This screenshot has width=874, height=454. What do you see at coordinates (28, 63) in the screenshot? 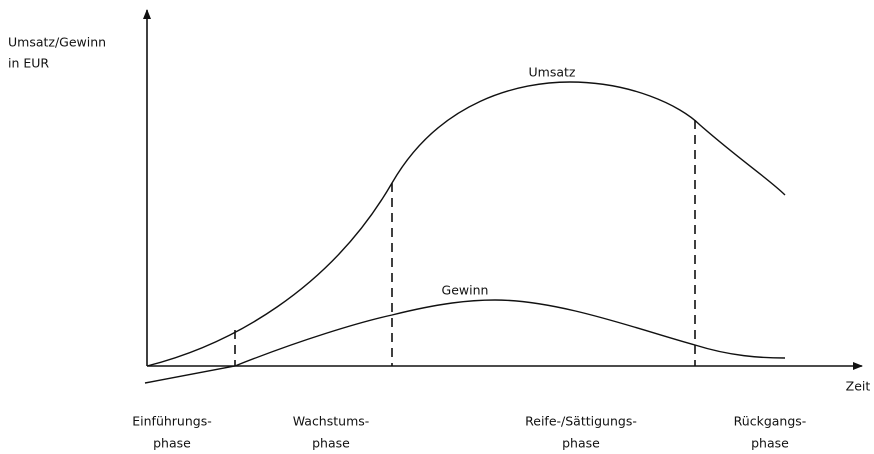
I see `y-axis-label: in EUR` at bounding box center [28, 63].